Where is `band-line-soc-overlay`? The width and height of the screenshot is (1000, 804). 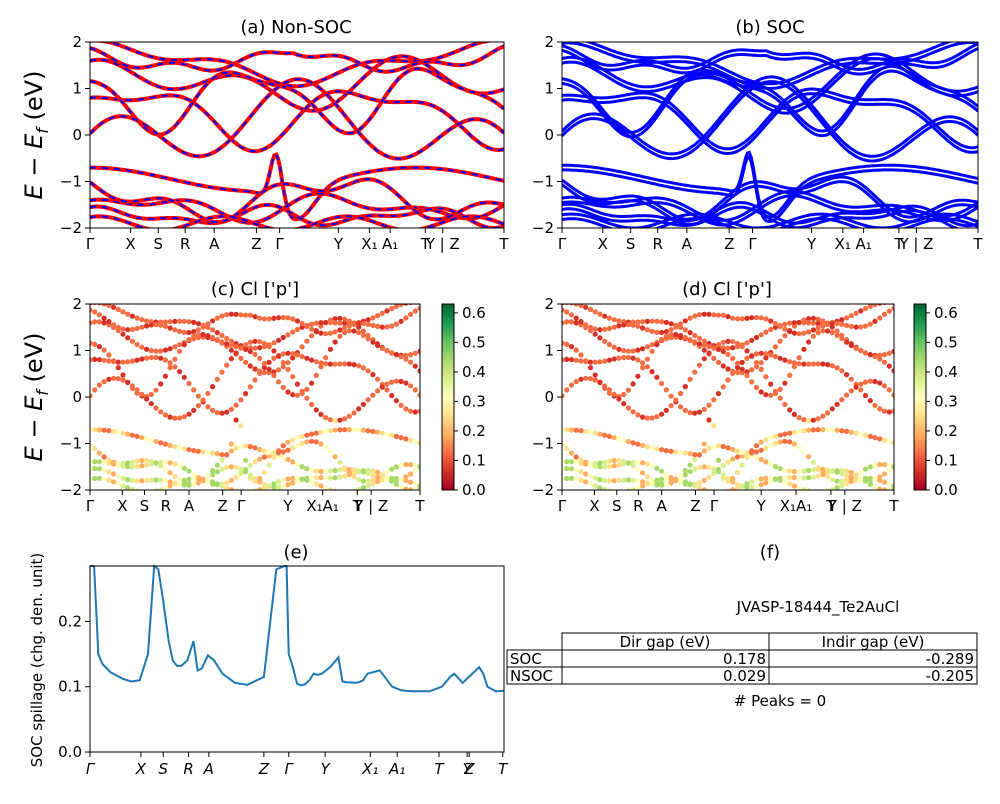
band-line-soc-overlay is located at coordinates (297, 83).